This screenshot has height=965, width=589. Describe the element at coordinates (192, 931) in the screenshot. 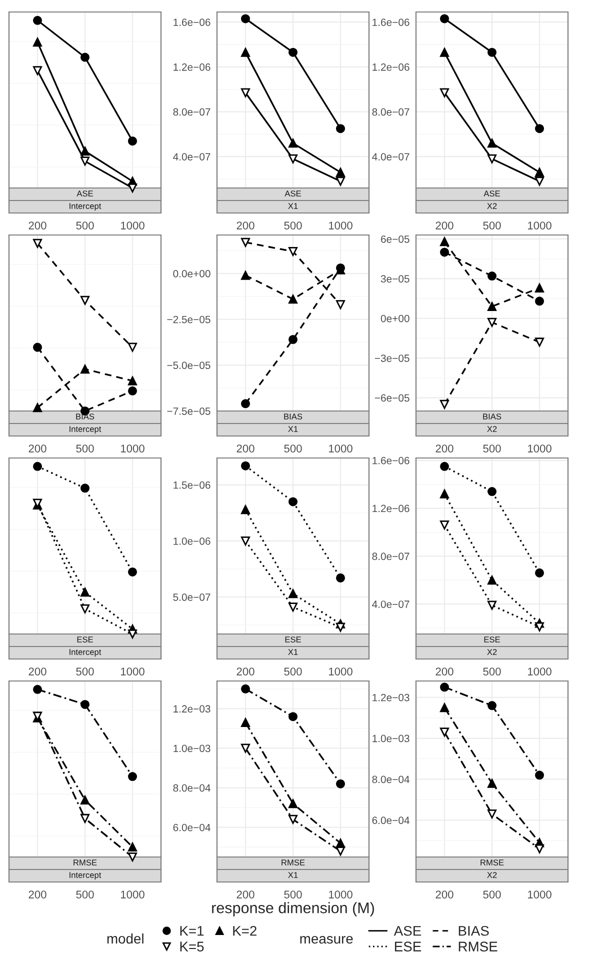

I see `legend-label: K=1` at that location.